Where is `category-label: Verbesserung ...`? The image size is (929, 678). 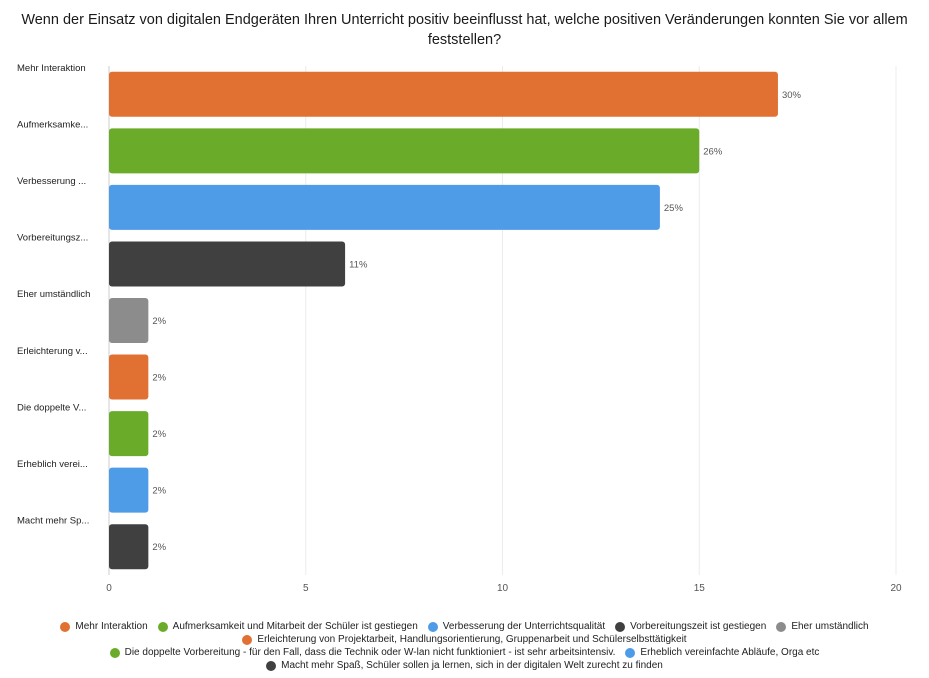 category-label: Verbesserung ... is located at coordinates (51, 181).